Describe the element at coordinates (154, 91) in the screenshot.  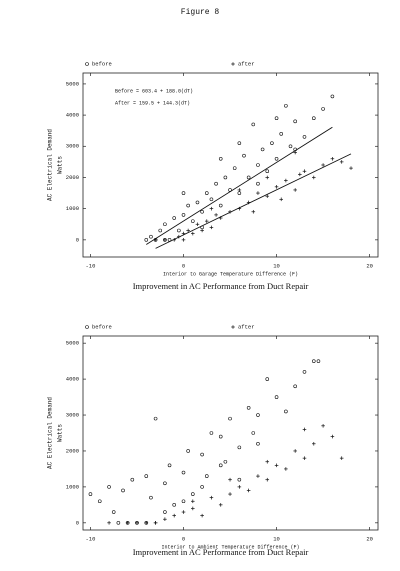
I see `fit-equation: Before = 603.4 + 188.0(dT)` at that location.